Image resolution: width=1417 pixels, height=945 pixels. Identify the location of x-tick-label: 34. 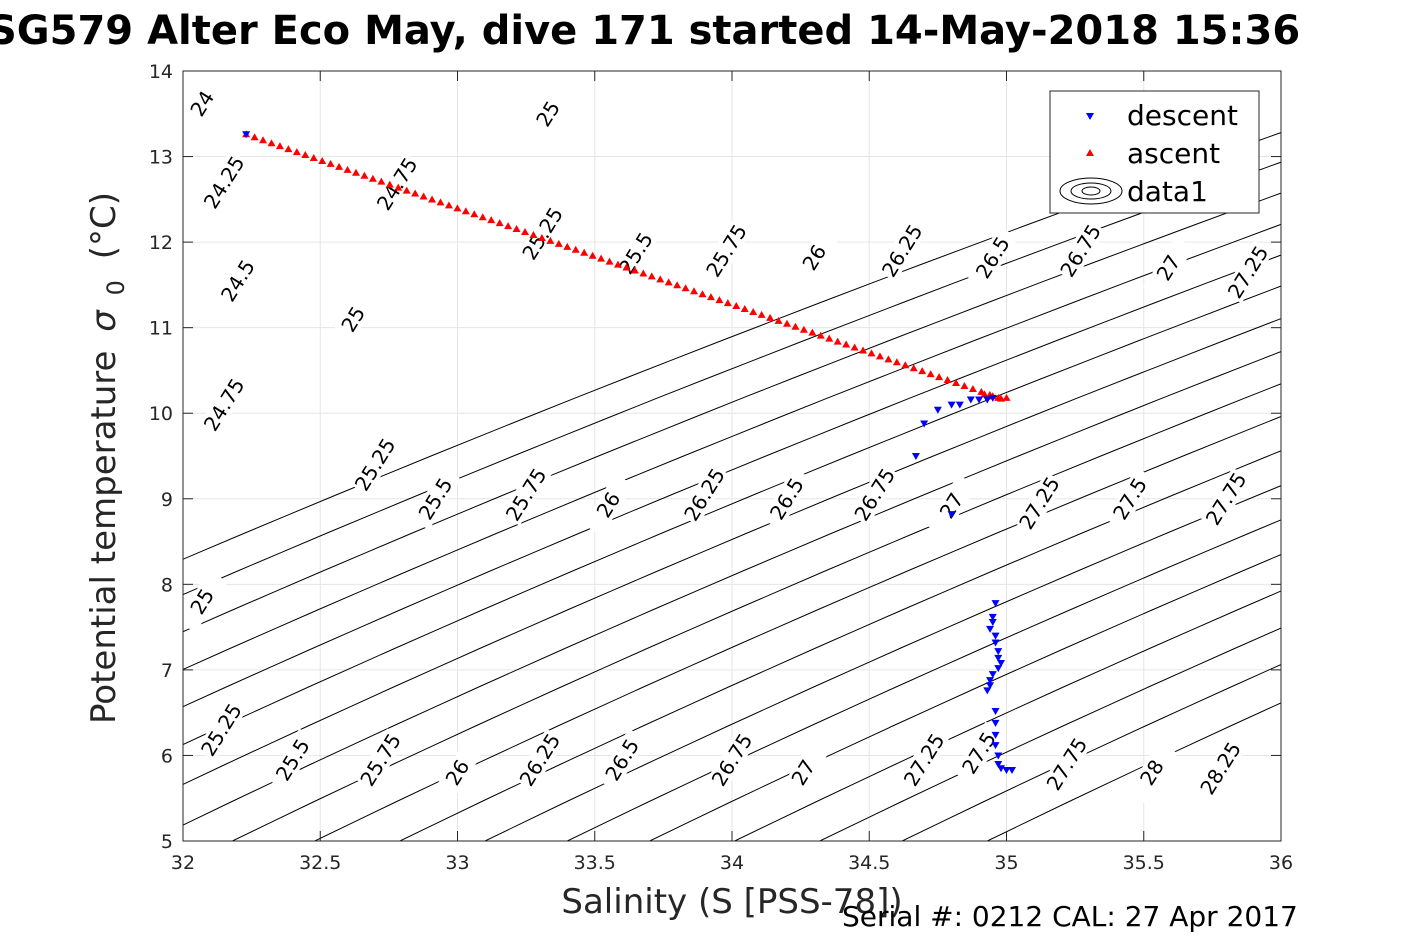
(732, 863).